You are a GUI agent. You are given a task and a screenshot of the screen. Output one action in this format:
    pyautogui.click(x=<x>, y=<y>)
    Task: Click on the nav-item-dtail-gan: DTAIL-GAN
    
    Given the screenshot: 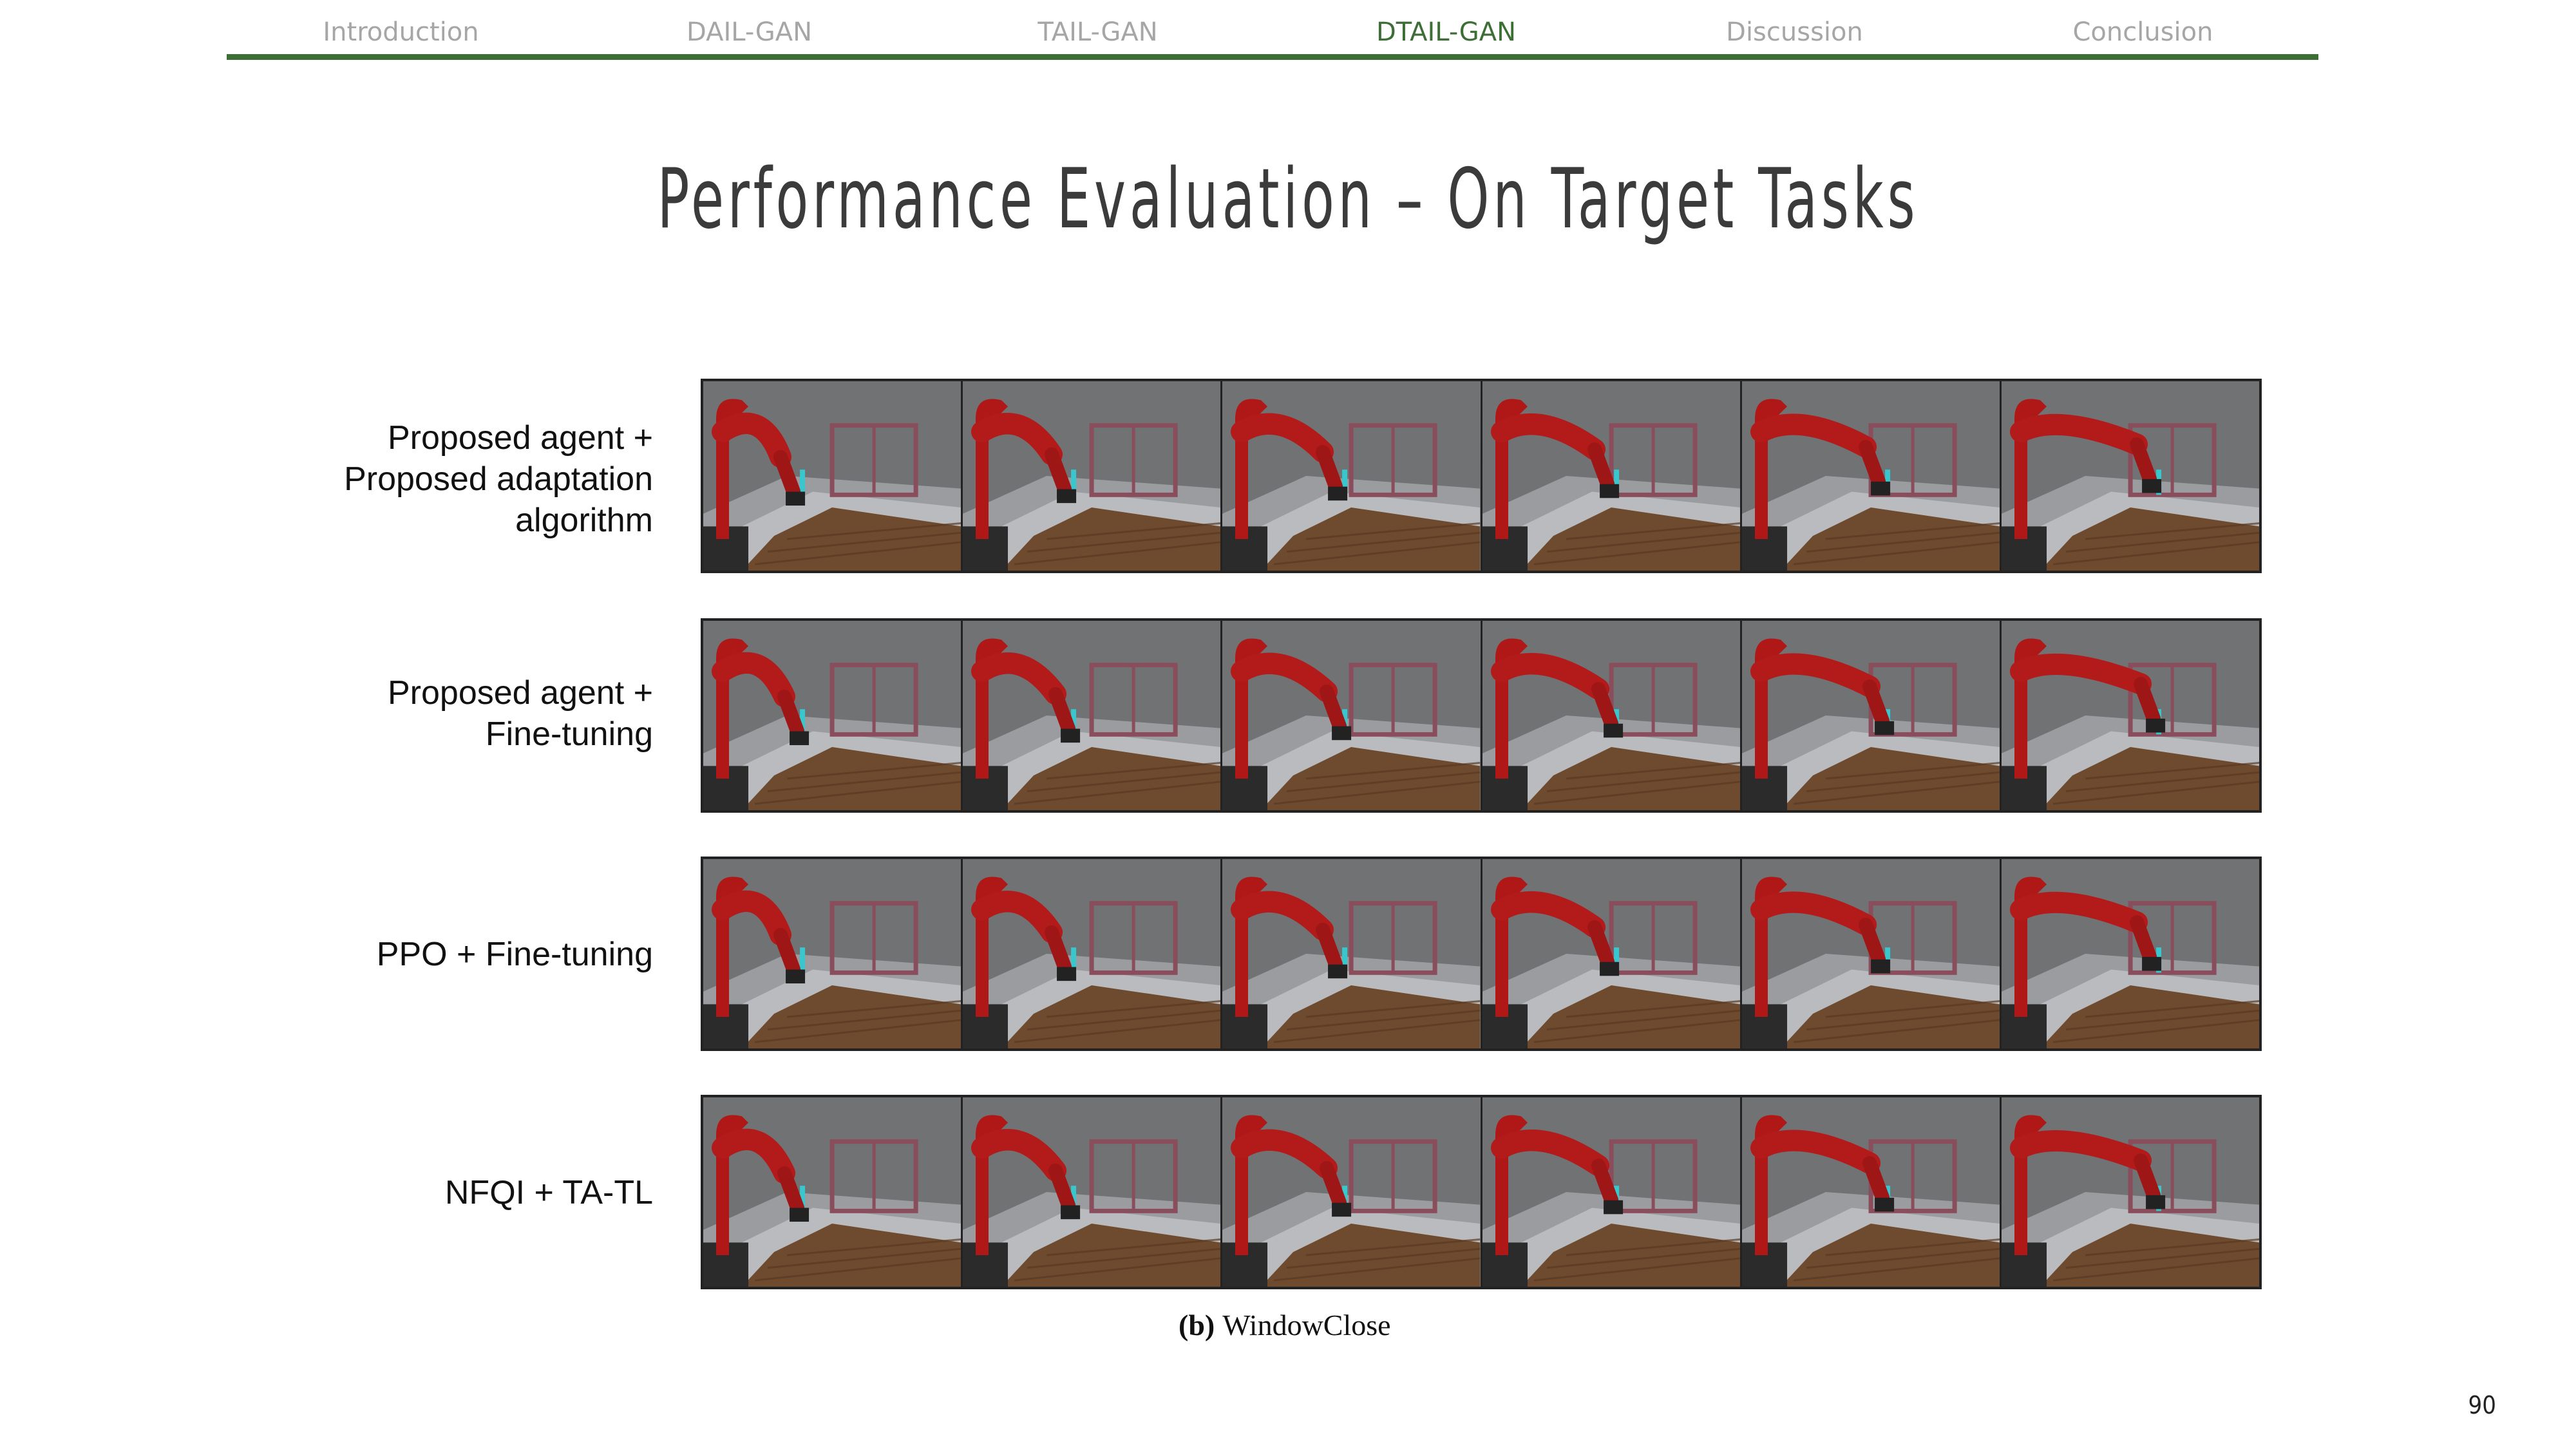 What is the action you would take?
    pyautogui.click(x=1446, y=32)
    